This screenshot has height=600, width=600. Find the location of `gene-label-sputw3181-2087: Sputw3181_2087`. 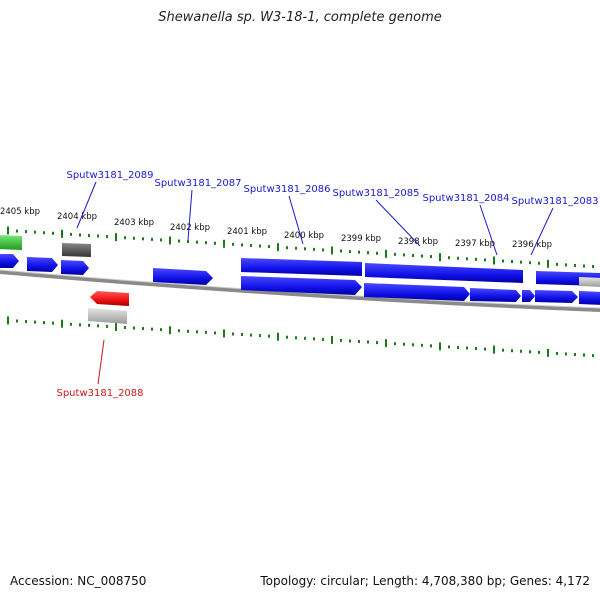

gene-label-sputw3181-2087: Sputw3181_2087 is located at coordinates (197, 183).